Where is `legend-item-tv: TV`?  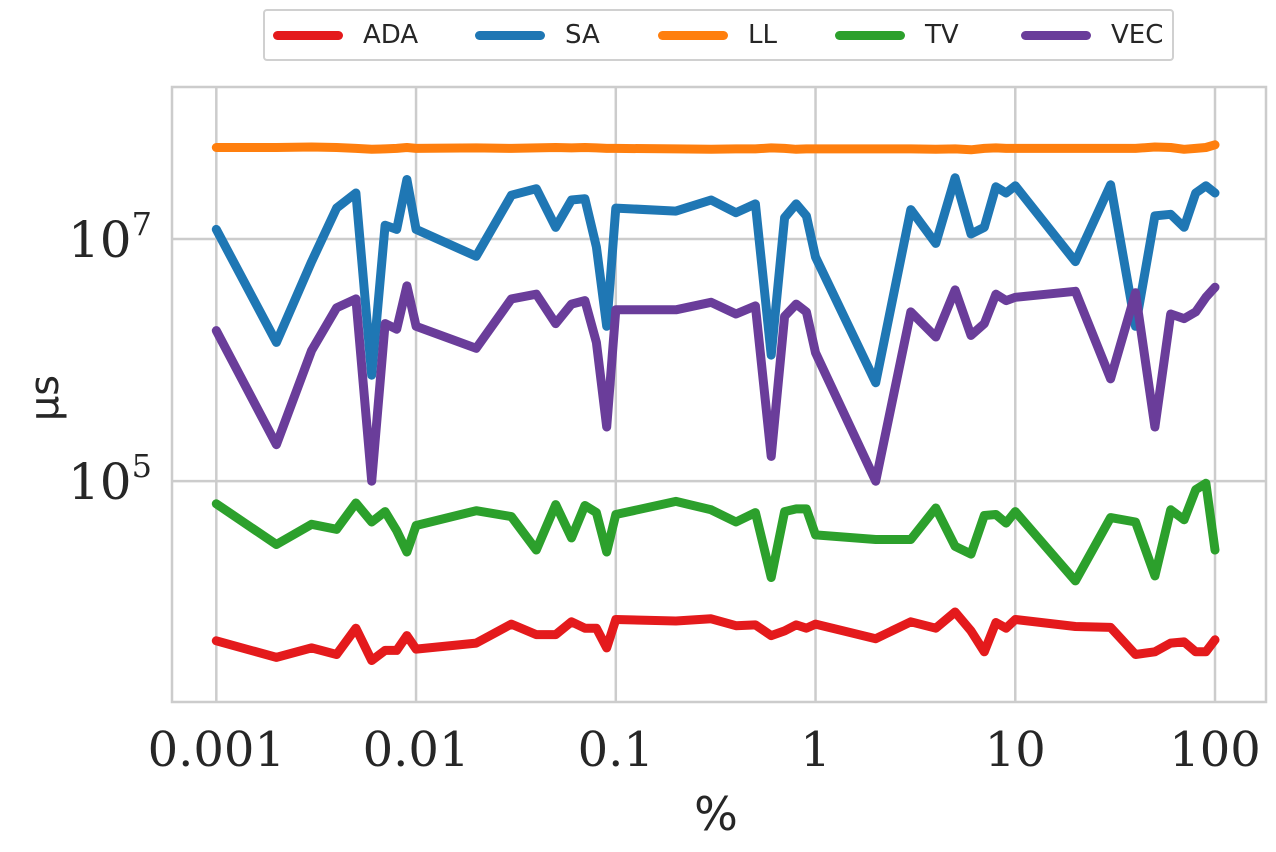
legend-item-tv: TV is located at coordinates (897, 35).